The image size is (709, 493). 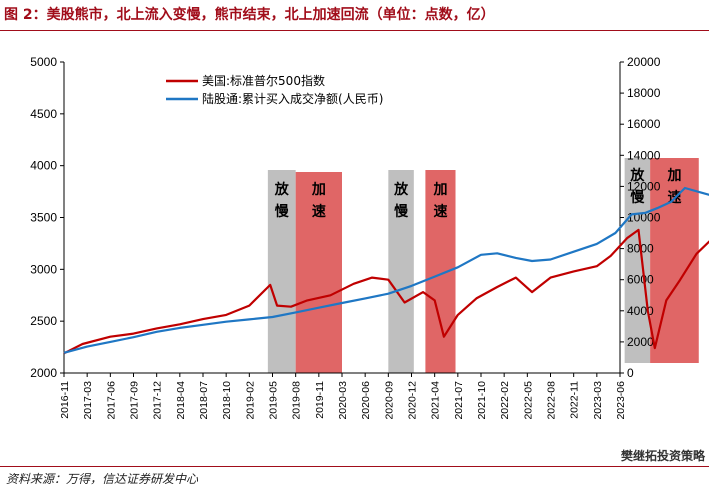 What do you see at coordinates (644, 62) in the screenshot?
I see `right-tick-label: 20000` at bounding box center [644, 62].